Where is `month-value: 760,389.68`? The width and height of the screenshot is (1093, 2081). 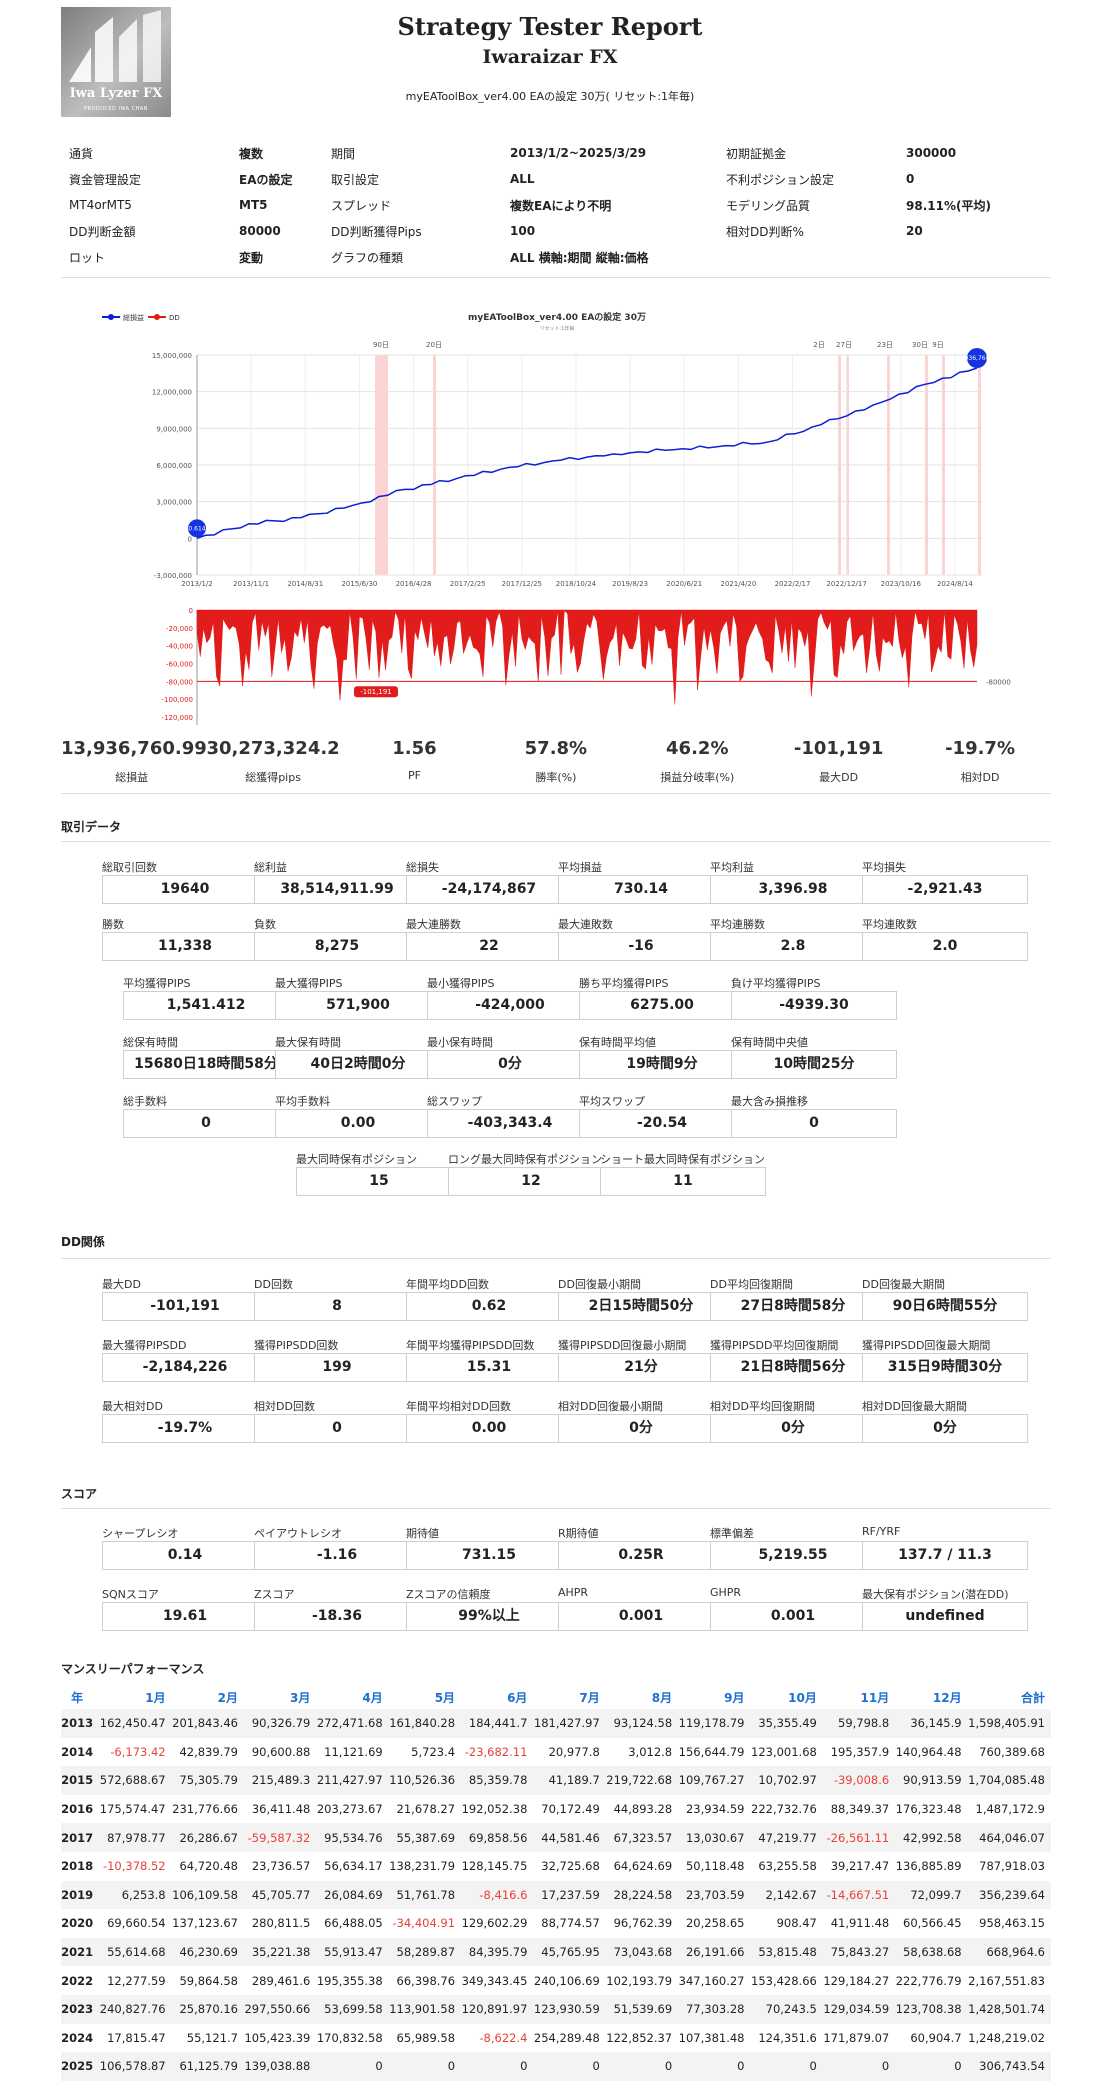 month-value: 760,389.68 is located at coordinates (1012, 1751).